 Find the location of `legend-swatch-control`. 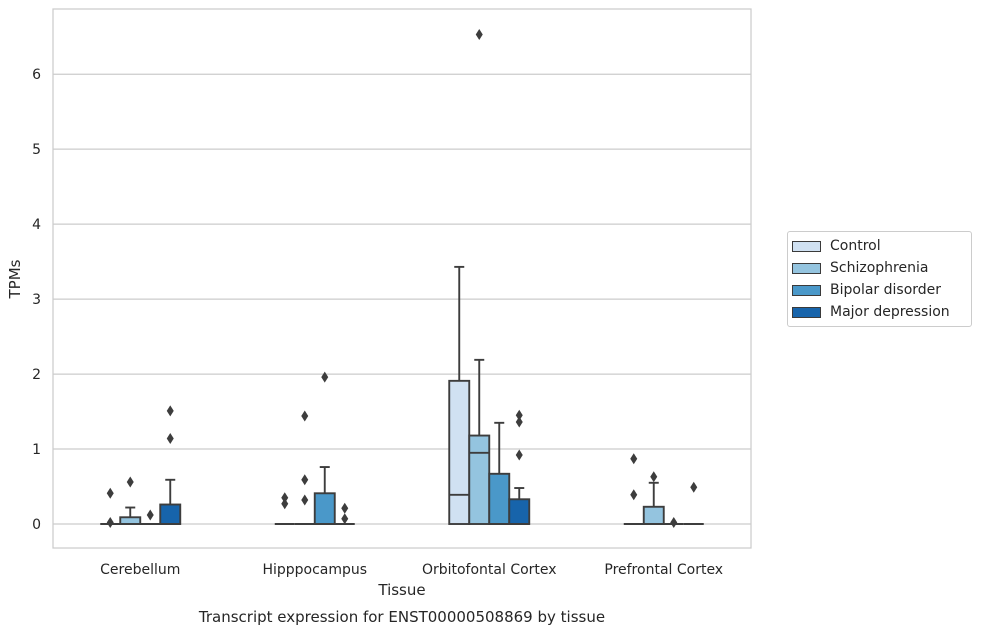

legend-swatch-control is located at coordinates (806, 246).